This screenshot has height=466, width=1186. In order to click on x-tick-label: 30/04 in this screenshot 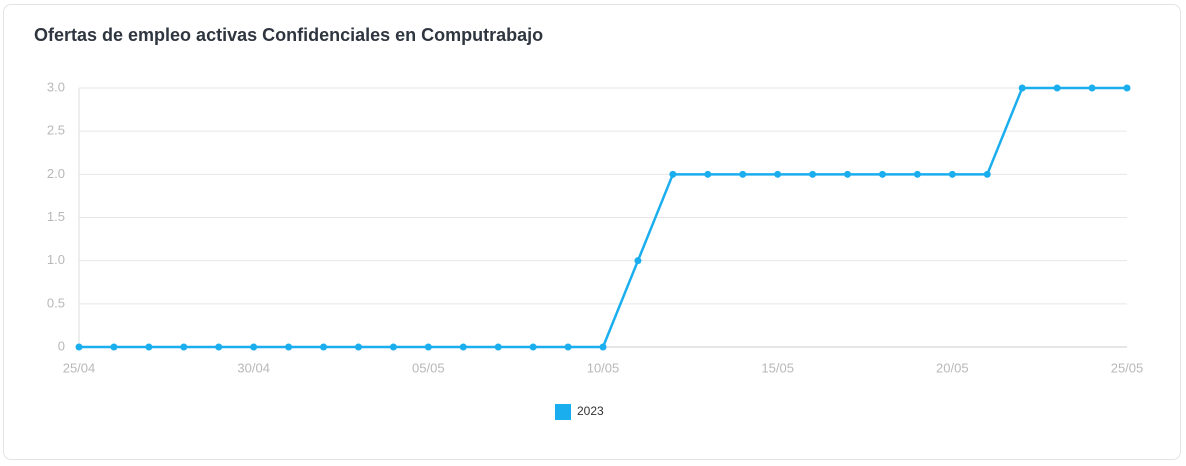, I will do `click(253, 367)`.